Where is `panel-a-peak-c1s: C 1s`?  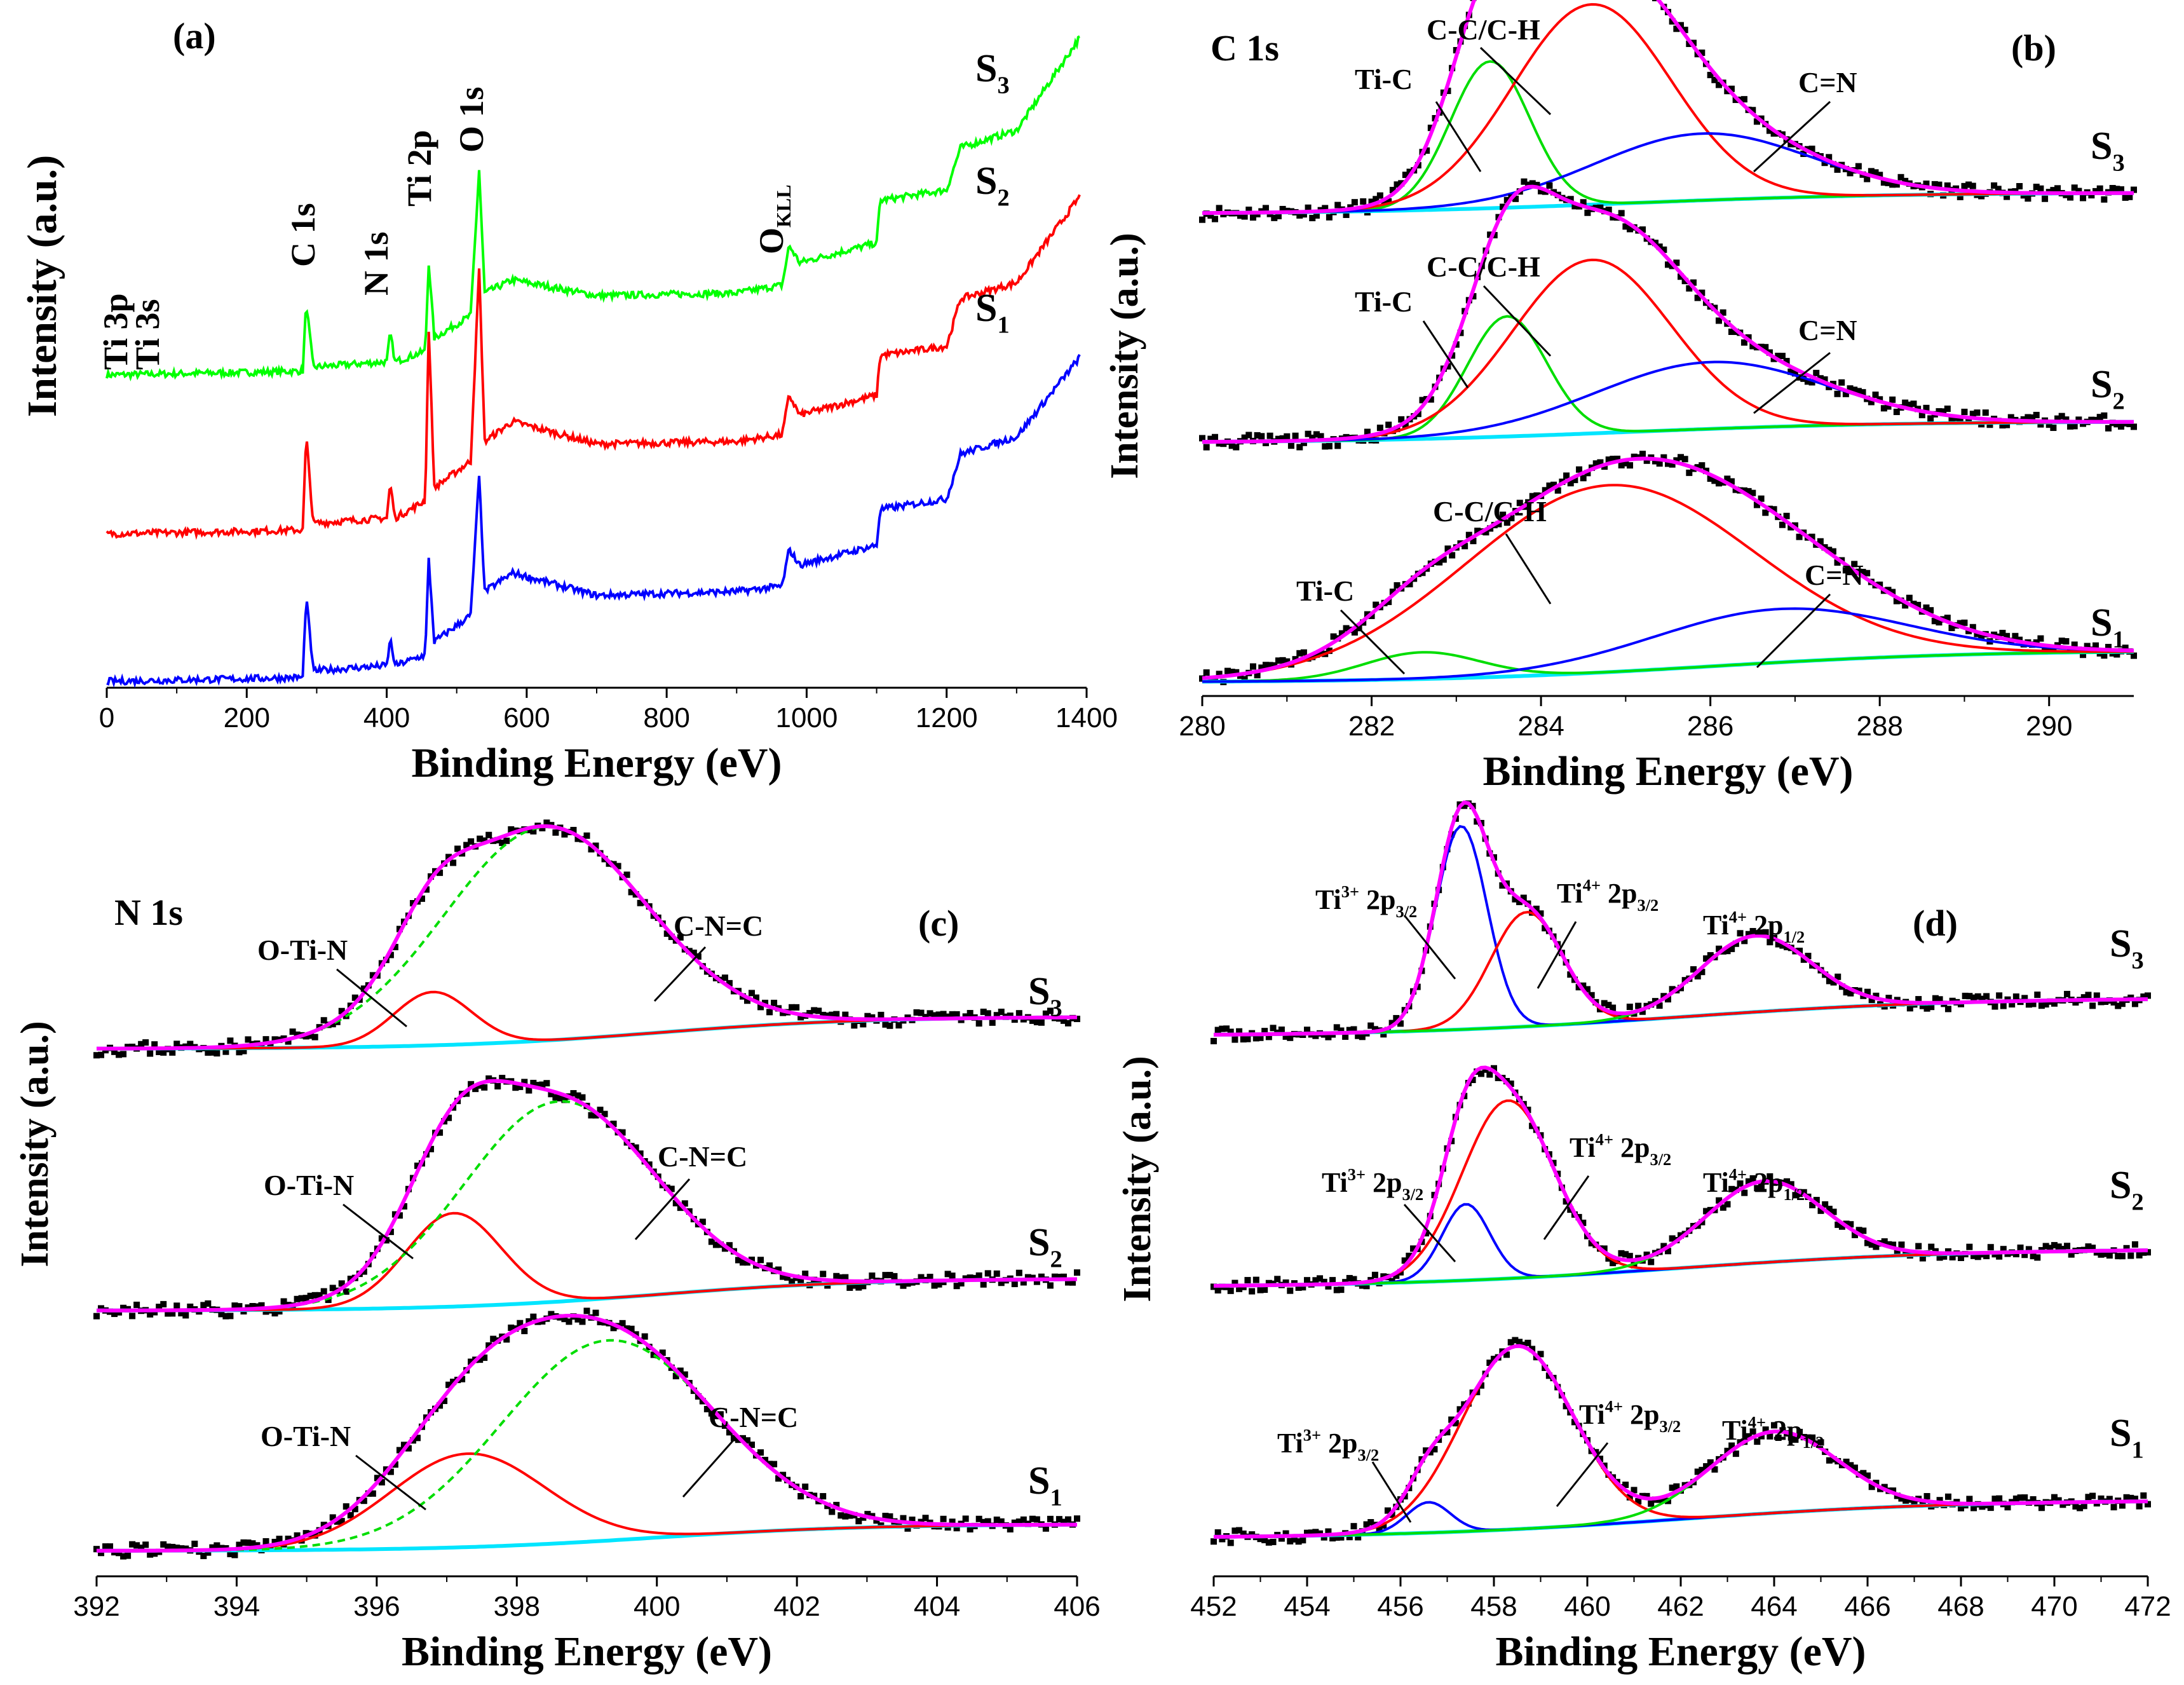 panel-a-peak-c1s: C 1s is located at coordinates (303, 235).